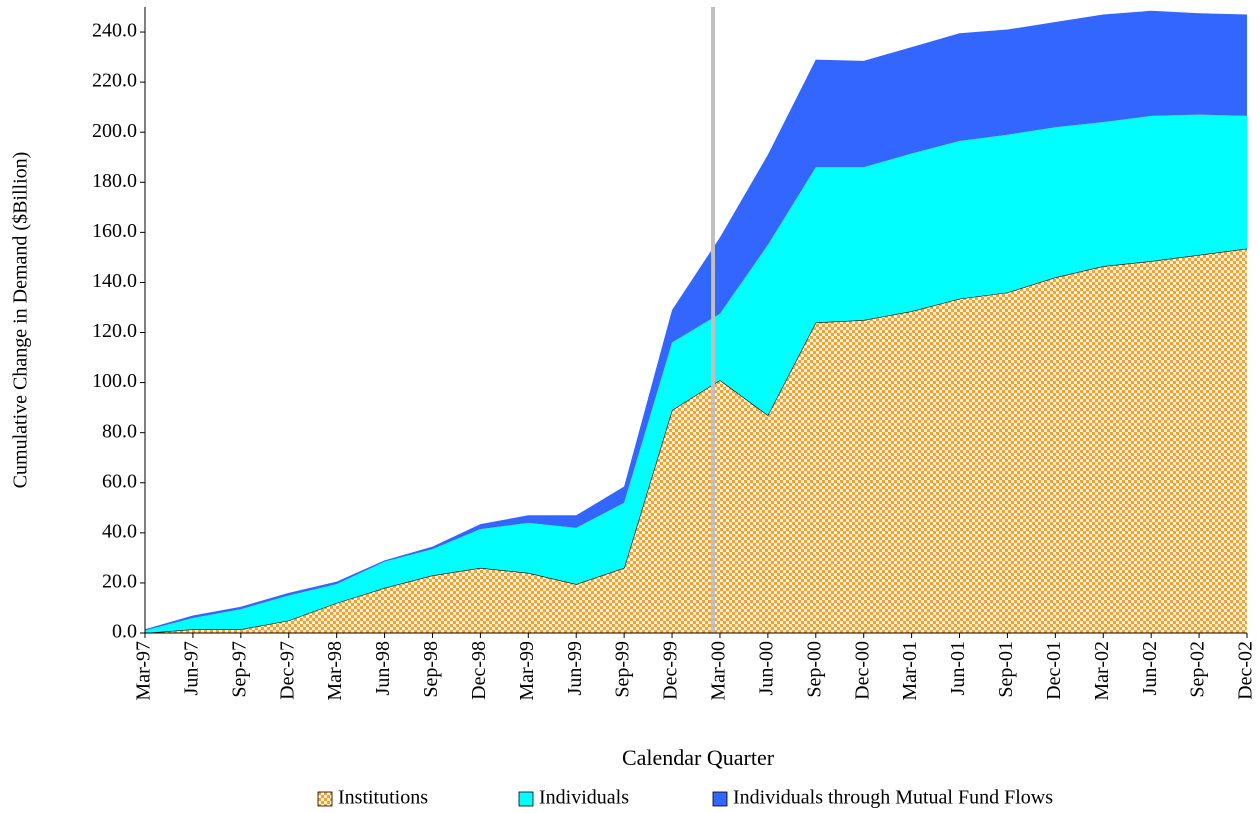  I want to click on y-tick-label: 40.0, so click(119, 531).